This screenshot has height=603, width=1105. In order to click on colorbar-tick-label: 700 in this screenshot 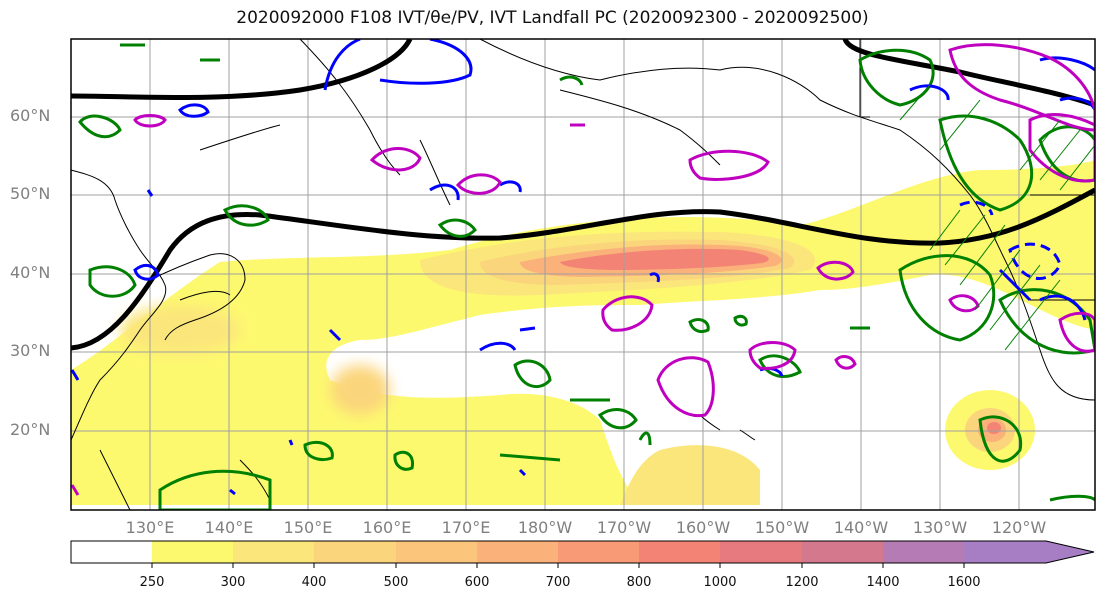, I will do `click(558, 582)`.